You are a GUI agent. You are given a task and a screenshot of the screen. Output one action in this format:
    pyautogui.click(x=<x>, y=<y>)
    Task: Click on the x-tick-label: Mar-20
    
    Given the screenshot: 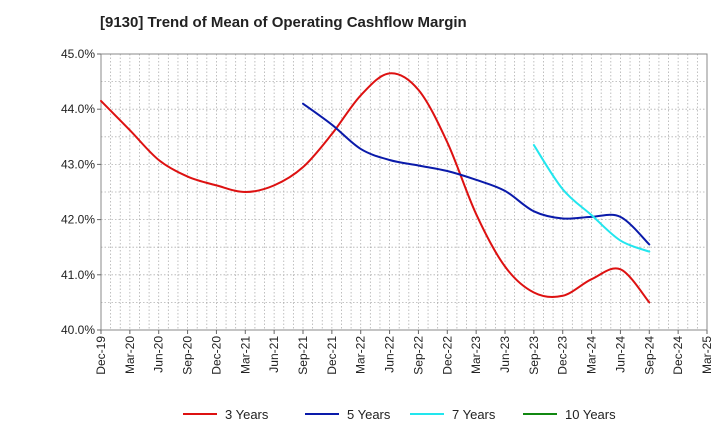 What is the action you would take?
    pyautogui.click(x=130, y=355)
    